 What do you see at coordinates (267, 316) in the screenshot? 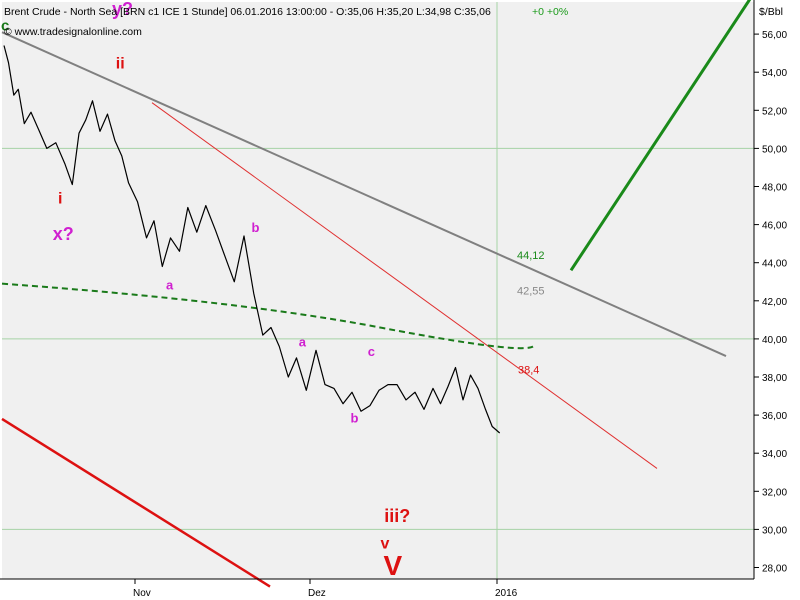
I see `green-dashed-average` at bounding box center [267, 316].